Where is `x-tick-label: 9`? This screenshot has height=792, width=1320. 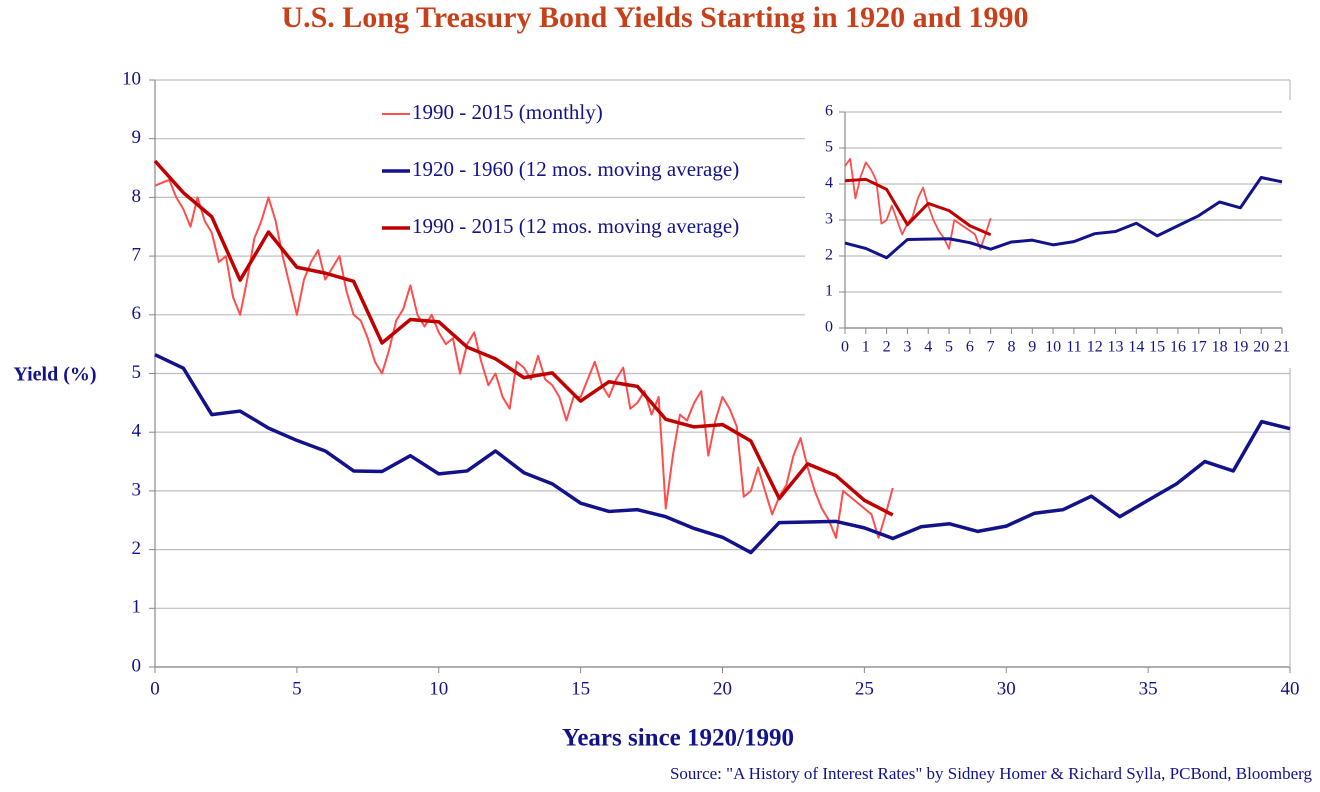
x-tick-label: 9 is located at coordinates (1032, 347).